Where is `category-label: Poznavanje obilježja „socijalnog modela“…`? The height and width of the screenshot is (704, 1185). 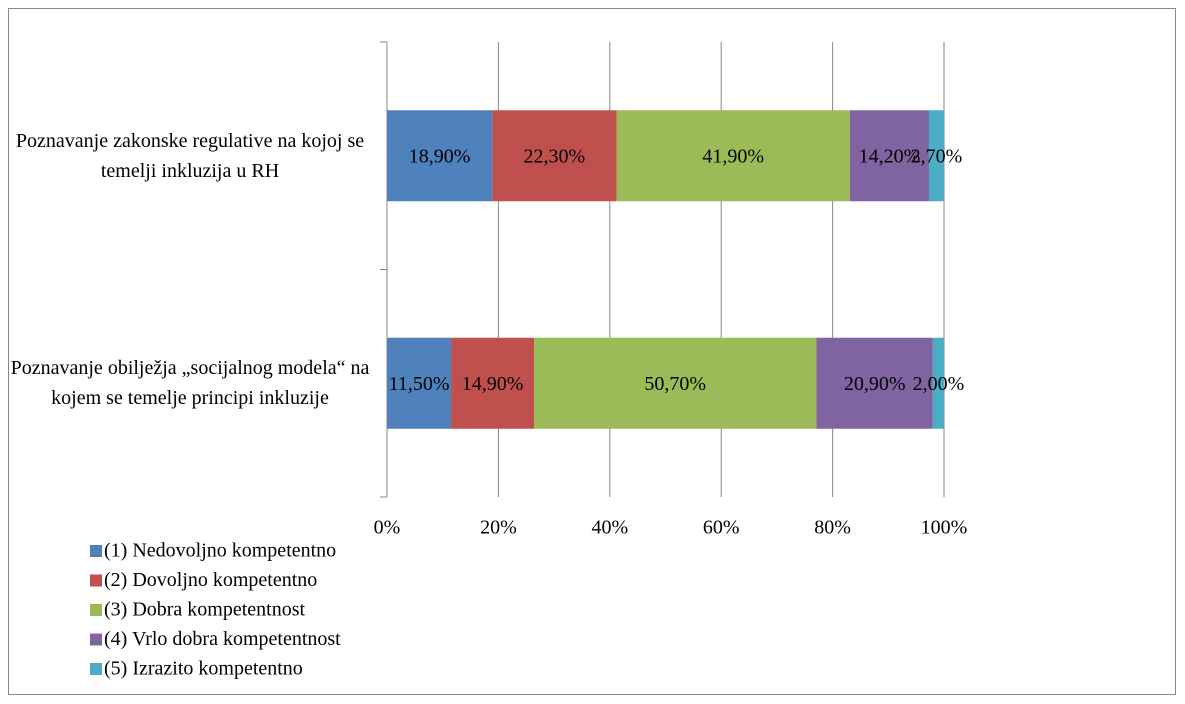 category-label: Poznavanje obilježja „socijalnog modela“… is located at coordinates (190, 383).